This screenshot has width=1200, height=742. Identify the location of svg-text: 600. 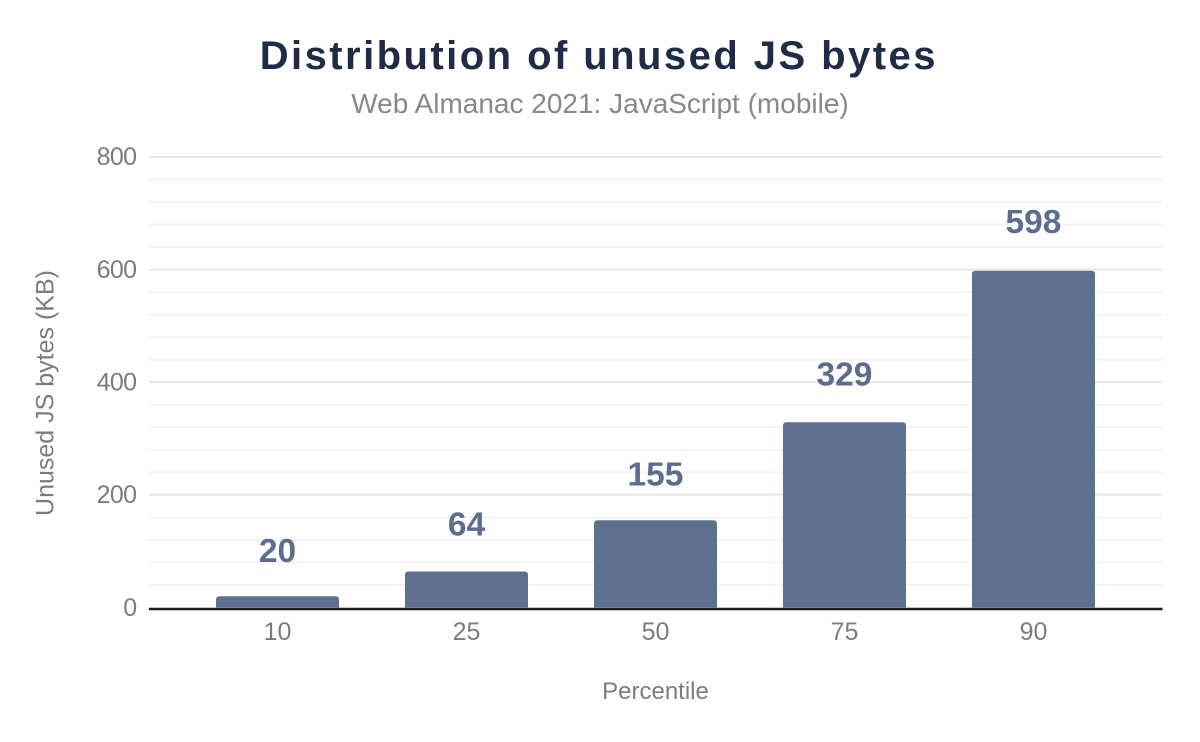
(117, 270).